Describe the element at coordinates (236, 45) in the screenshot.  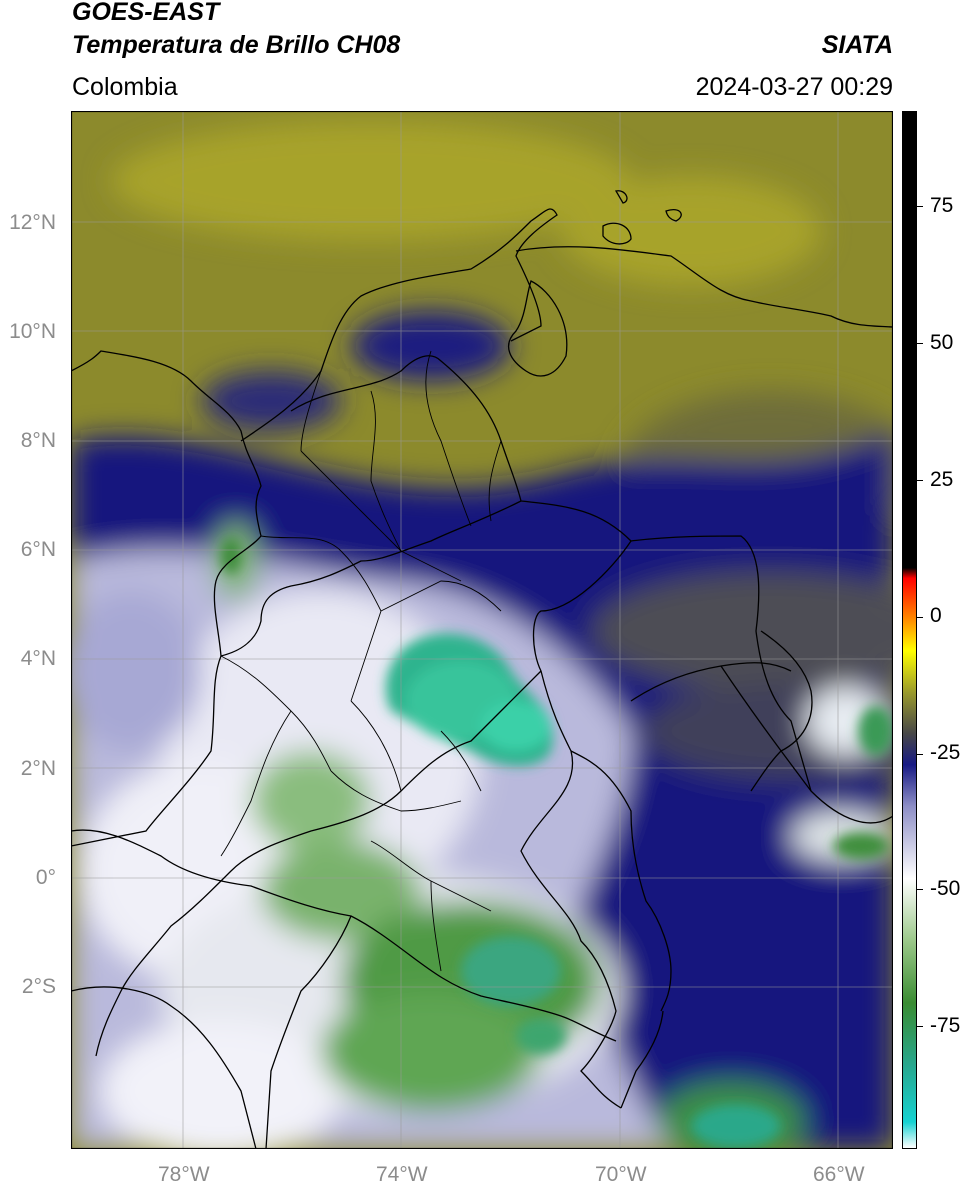
I see `product-title: Temperatura de Brillo CH08` at that location.